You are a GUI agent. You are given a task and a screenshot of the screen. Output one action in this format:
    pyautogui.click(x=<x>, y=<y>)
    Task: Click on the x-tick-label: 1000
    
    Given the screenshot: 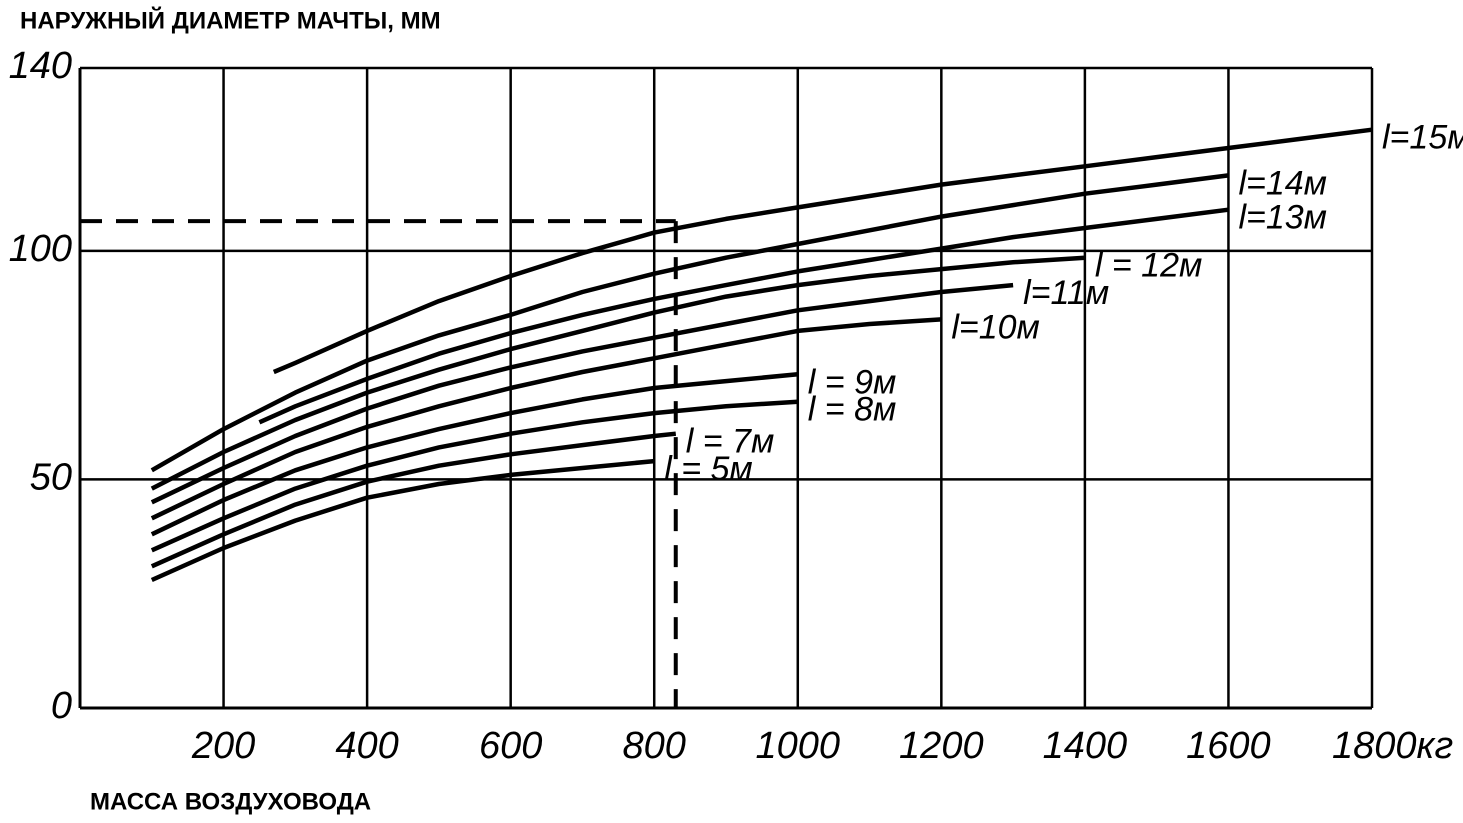 What is the action you would take?
    pyautogui.click(x=798, y=746)
    